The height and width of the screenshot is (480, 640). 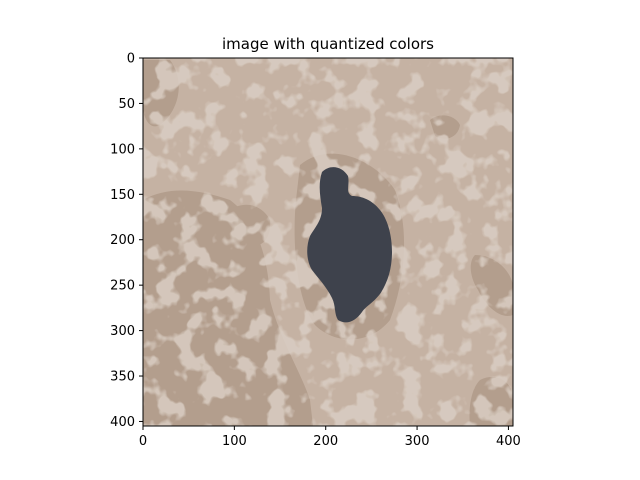 I want to click on y-tick-label: 50, so click(x=126, y=104).